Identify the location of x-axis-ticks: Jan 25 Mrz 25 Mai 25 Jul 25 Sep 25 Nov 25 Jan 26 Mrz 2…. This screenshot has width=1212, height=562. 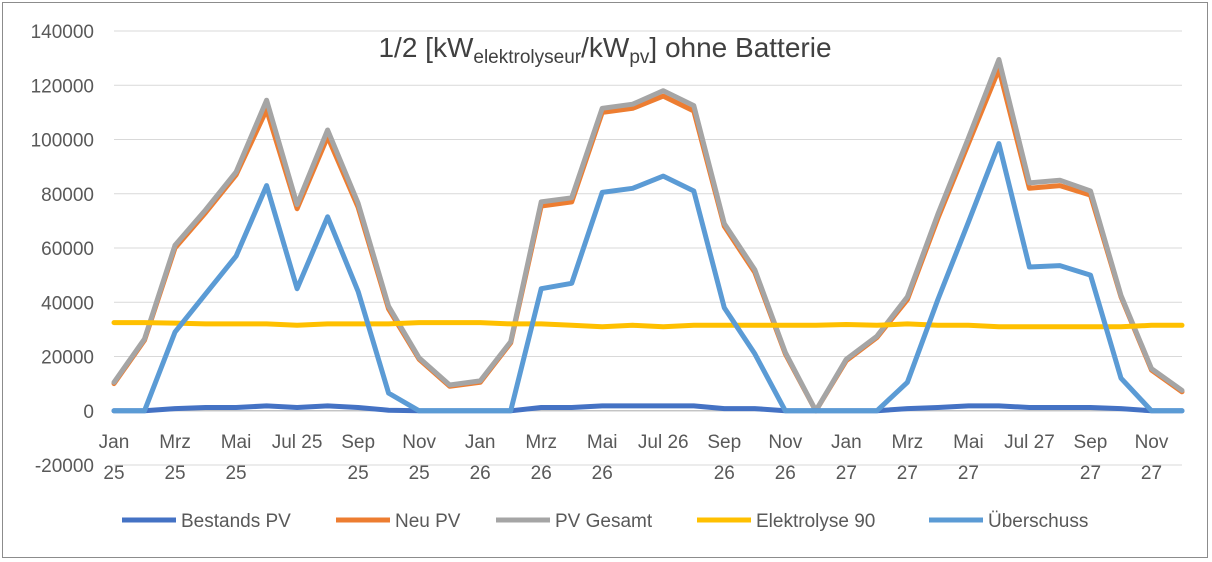
(634, 458).